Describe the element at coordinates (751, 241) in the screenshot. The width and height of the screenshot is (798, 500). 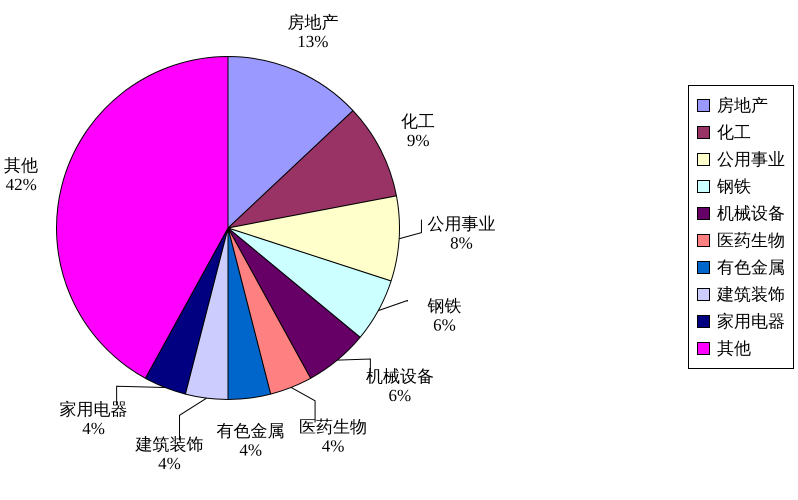
I see `legend-label: 医药生物` at that location.